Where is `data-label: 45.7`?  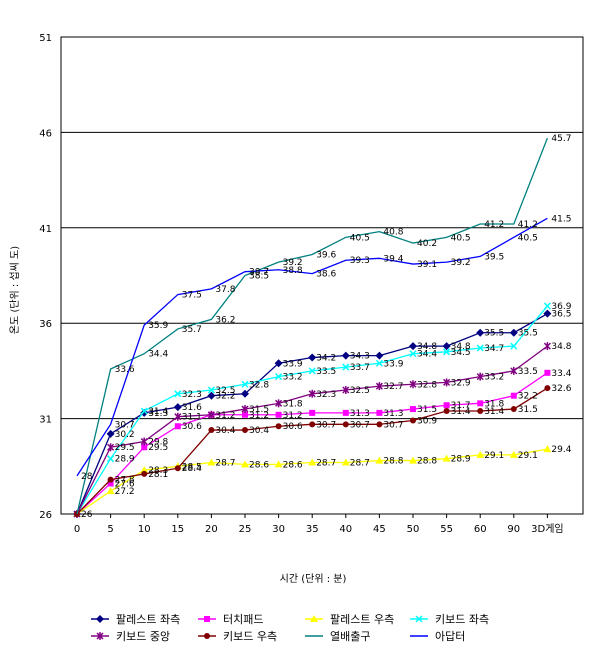 data-label: 45.7 is located at coordinates (561, 139).